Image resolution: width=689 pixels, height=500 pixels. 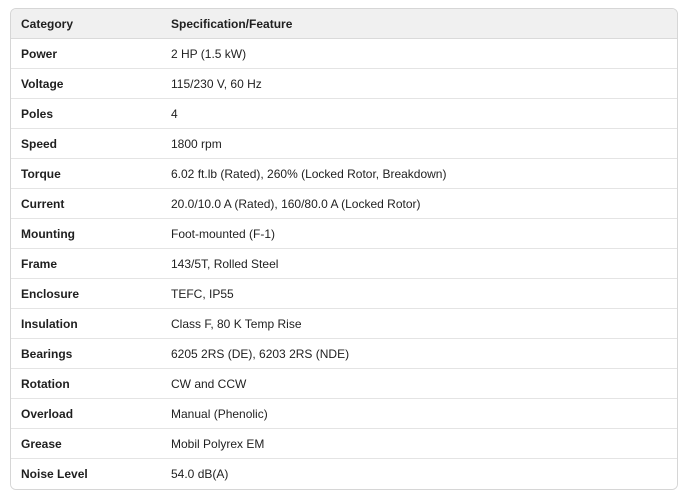 I want to click on spec-cell: 143/5T, Rolled Steel, so click(x=419, y=264).